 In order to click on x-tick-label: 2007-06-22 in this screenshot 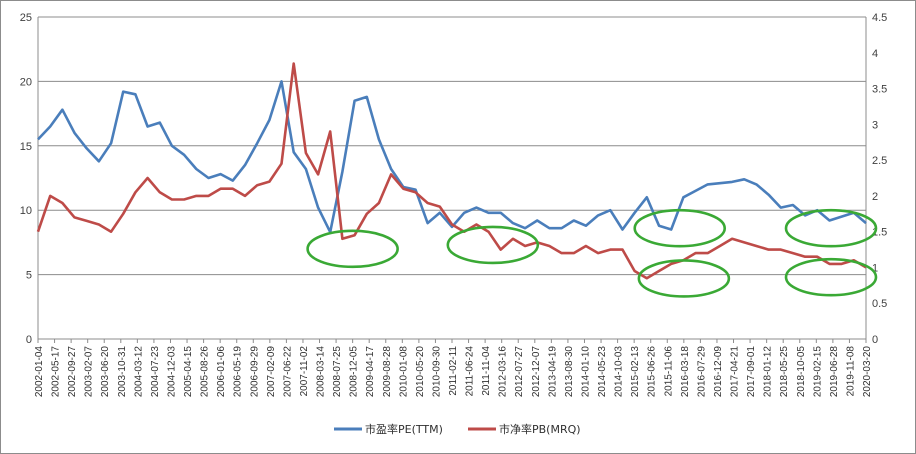, I will do `click(287, 372)`.